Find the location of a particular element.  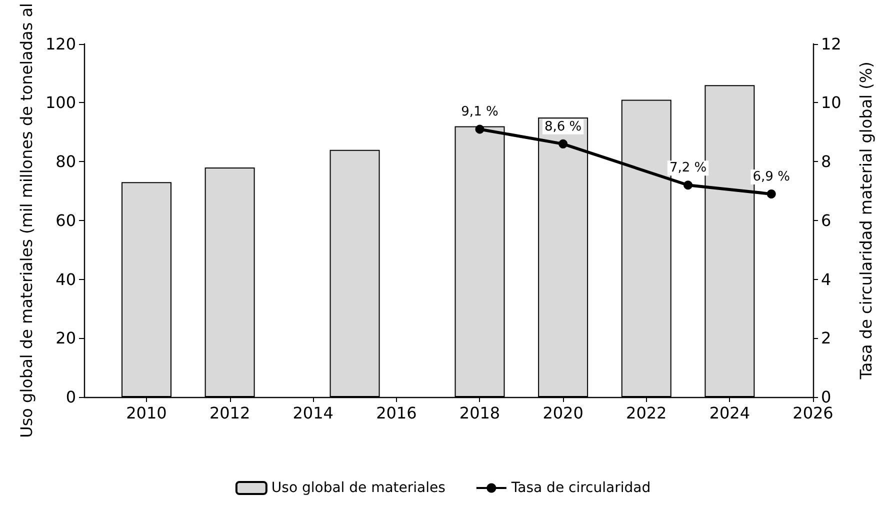

y2-tick-label: 0 is located at coordinates (826, 397).